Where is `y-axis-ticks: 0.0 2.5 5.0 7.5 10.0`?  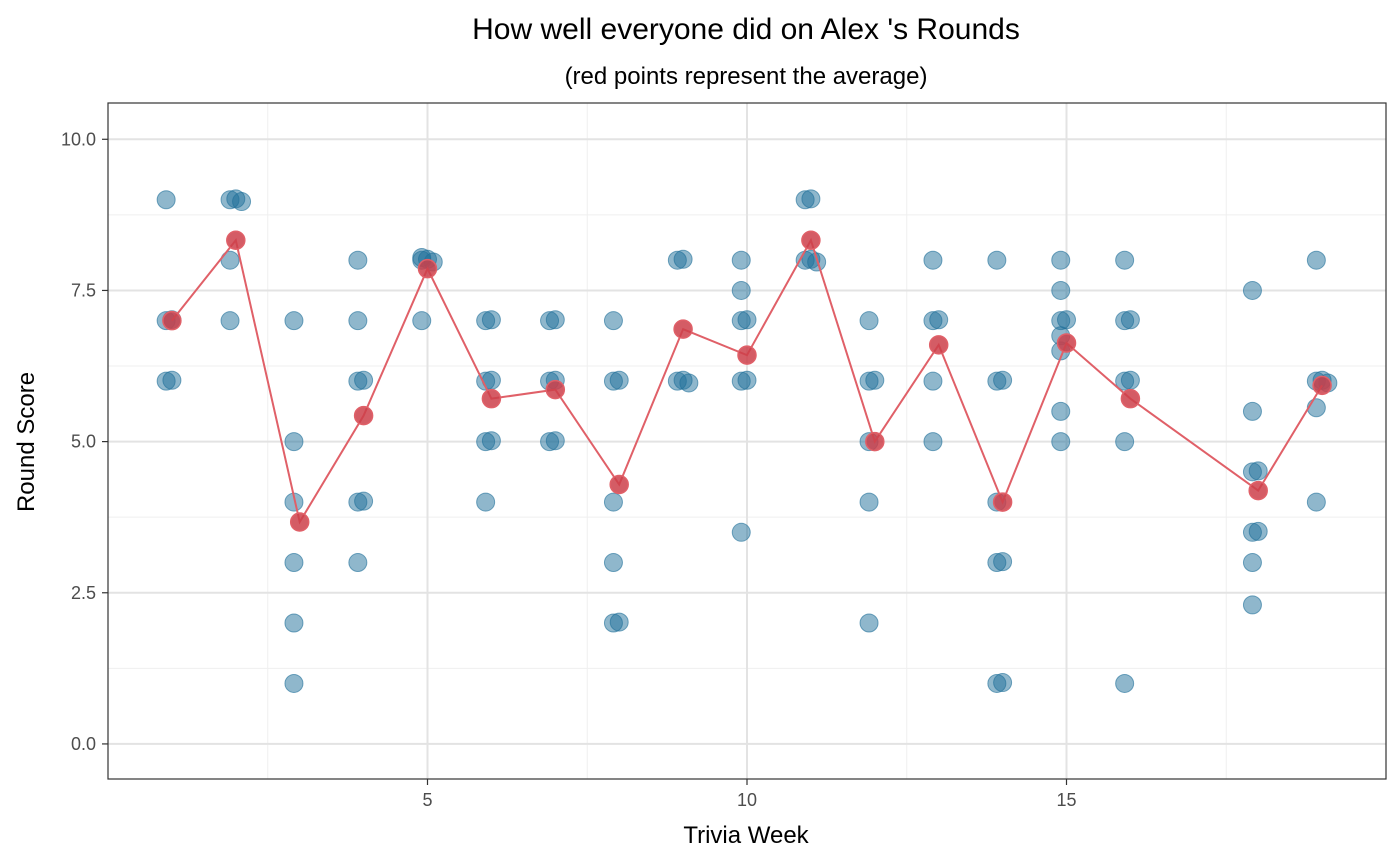
y-axis-ticks: 0.0 2.5 5.0 7.5 10.0 is located at coordinates (84, 441).